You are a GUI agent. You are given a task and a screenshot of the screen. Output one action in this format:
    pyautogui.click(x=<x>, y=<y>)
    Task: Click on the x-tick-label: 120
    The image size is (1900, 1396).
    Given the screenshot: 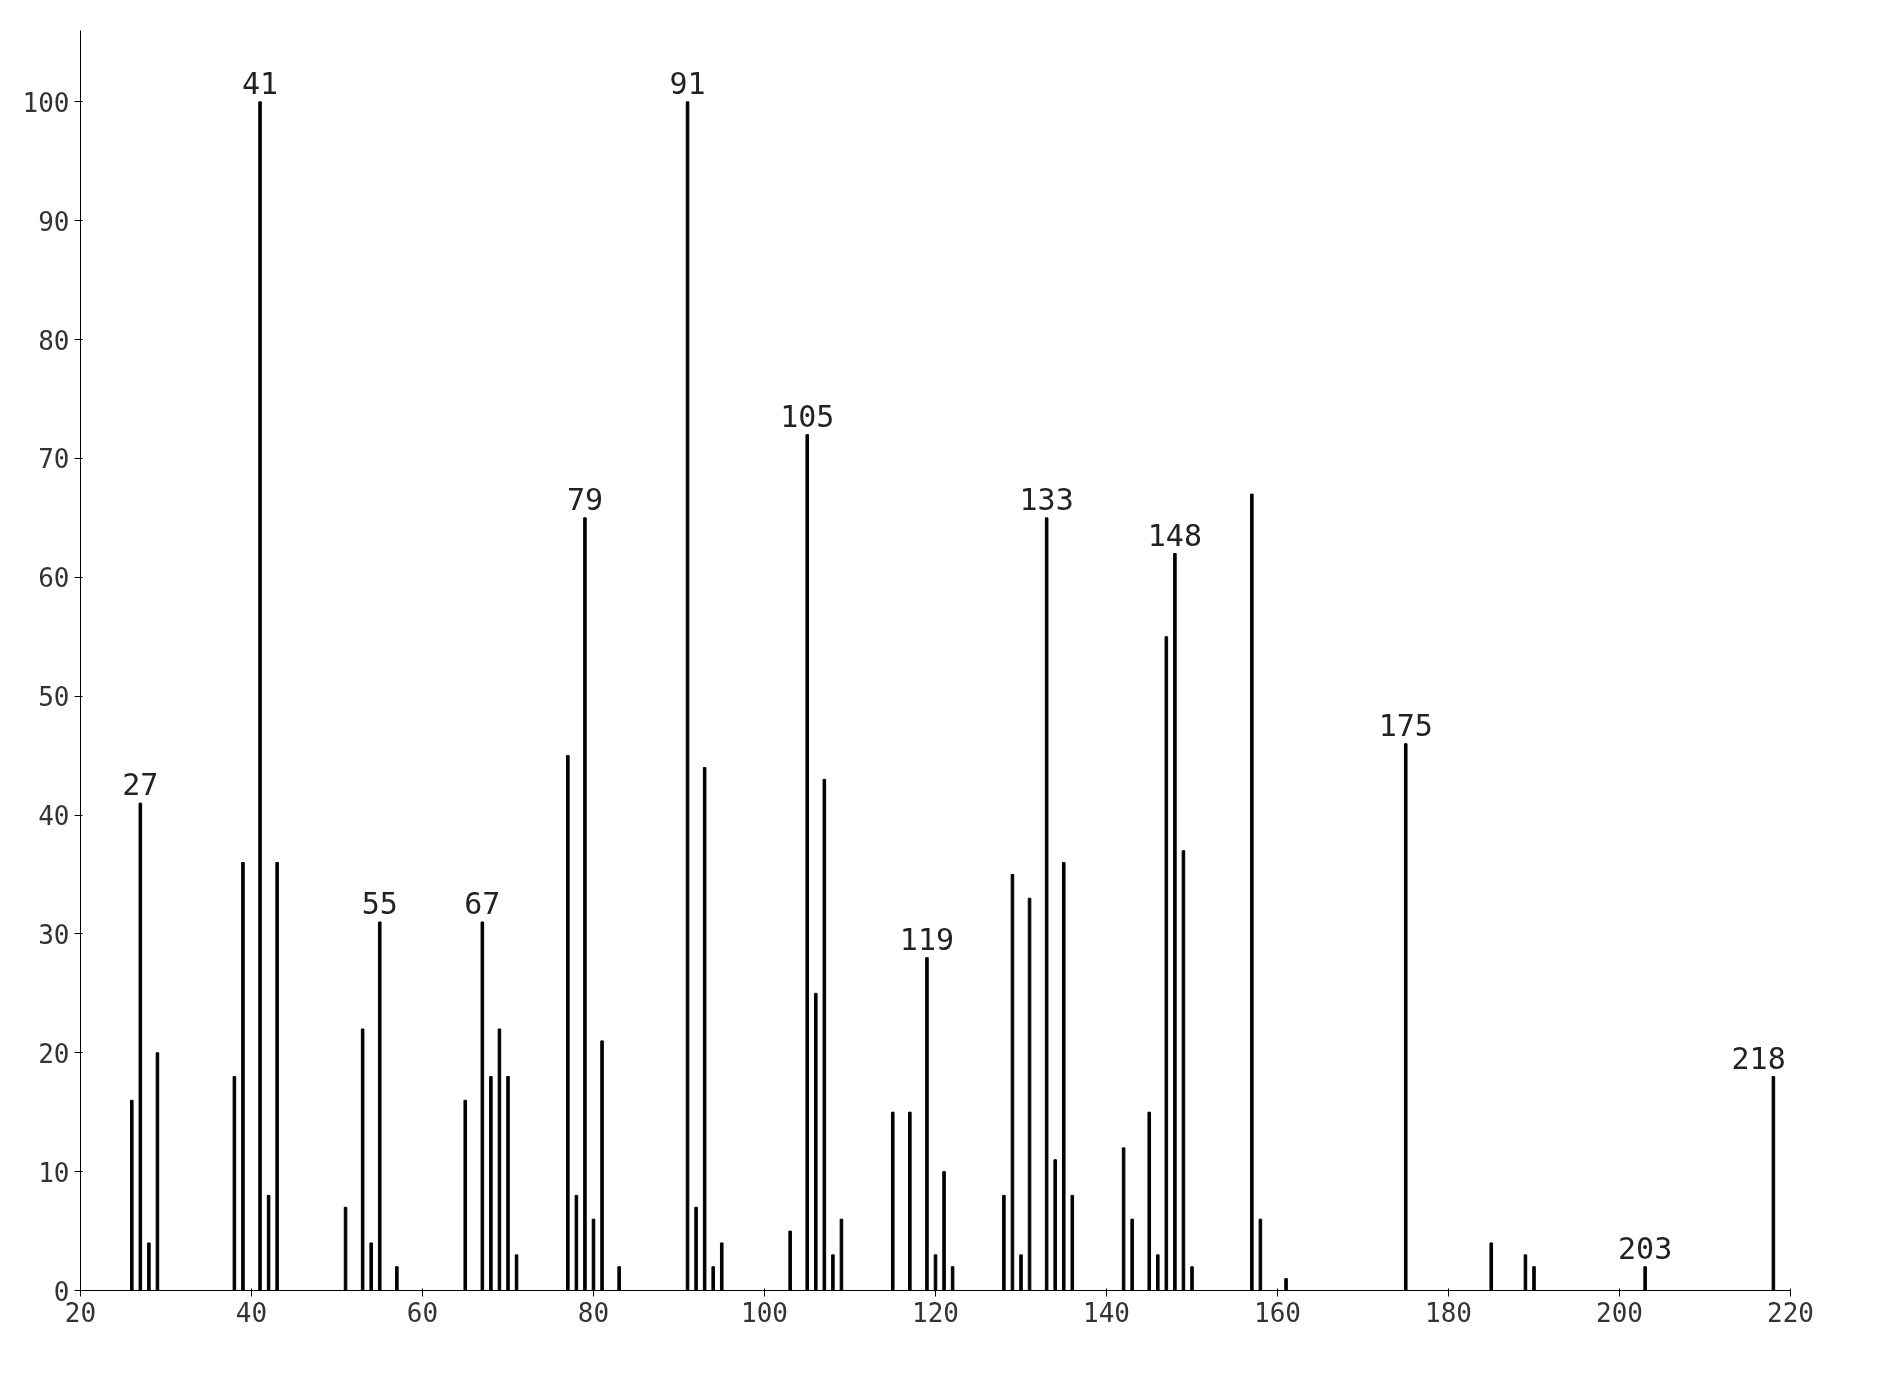 What is the action you would take?
    pyautogui.click(x=935, y=1312)
    